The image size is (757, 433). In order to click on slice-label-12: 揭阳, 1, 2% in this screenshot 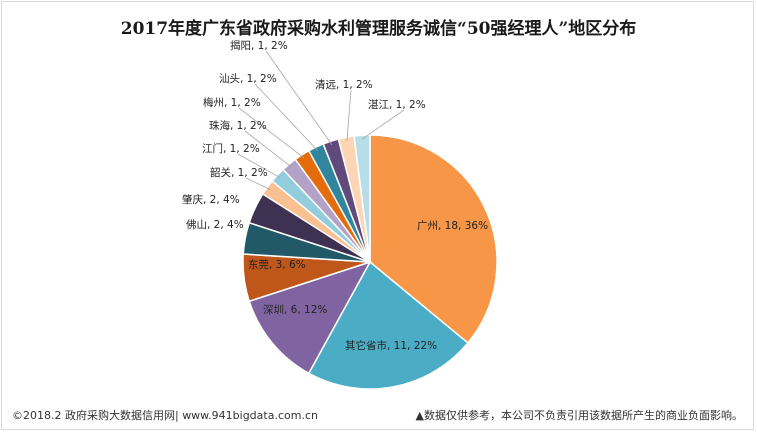, I will do `click(259, 45)`.